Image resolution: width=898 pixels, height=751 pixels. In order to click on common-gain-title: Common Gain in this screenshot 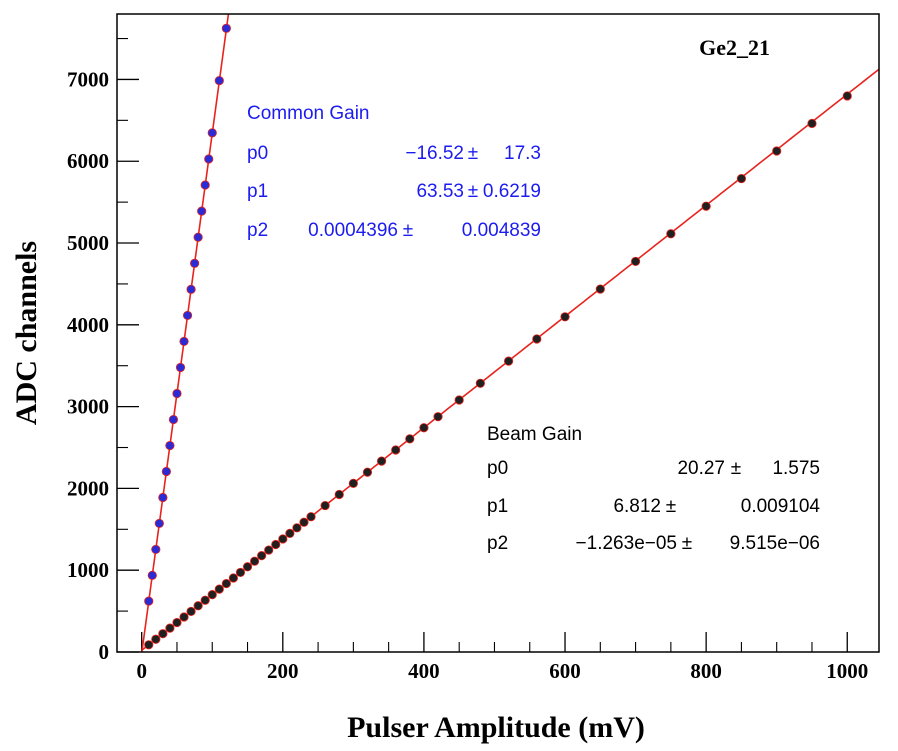, I will do `click(308, 113)`.